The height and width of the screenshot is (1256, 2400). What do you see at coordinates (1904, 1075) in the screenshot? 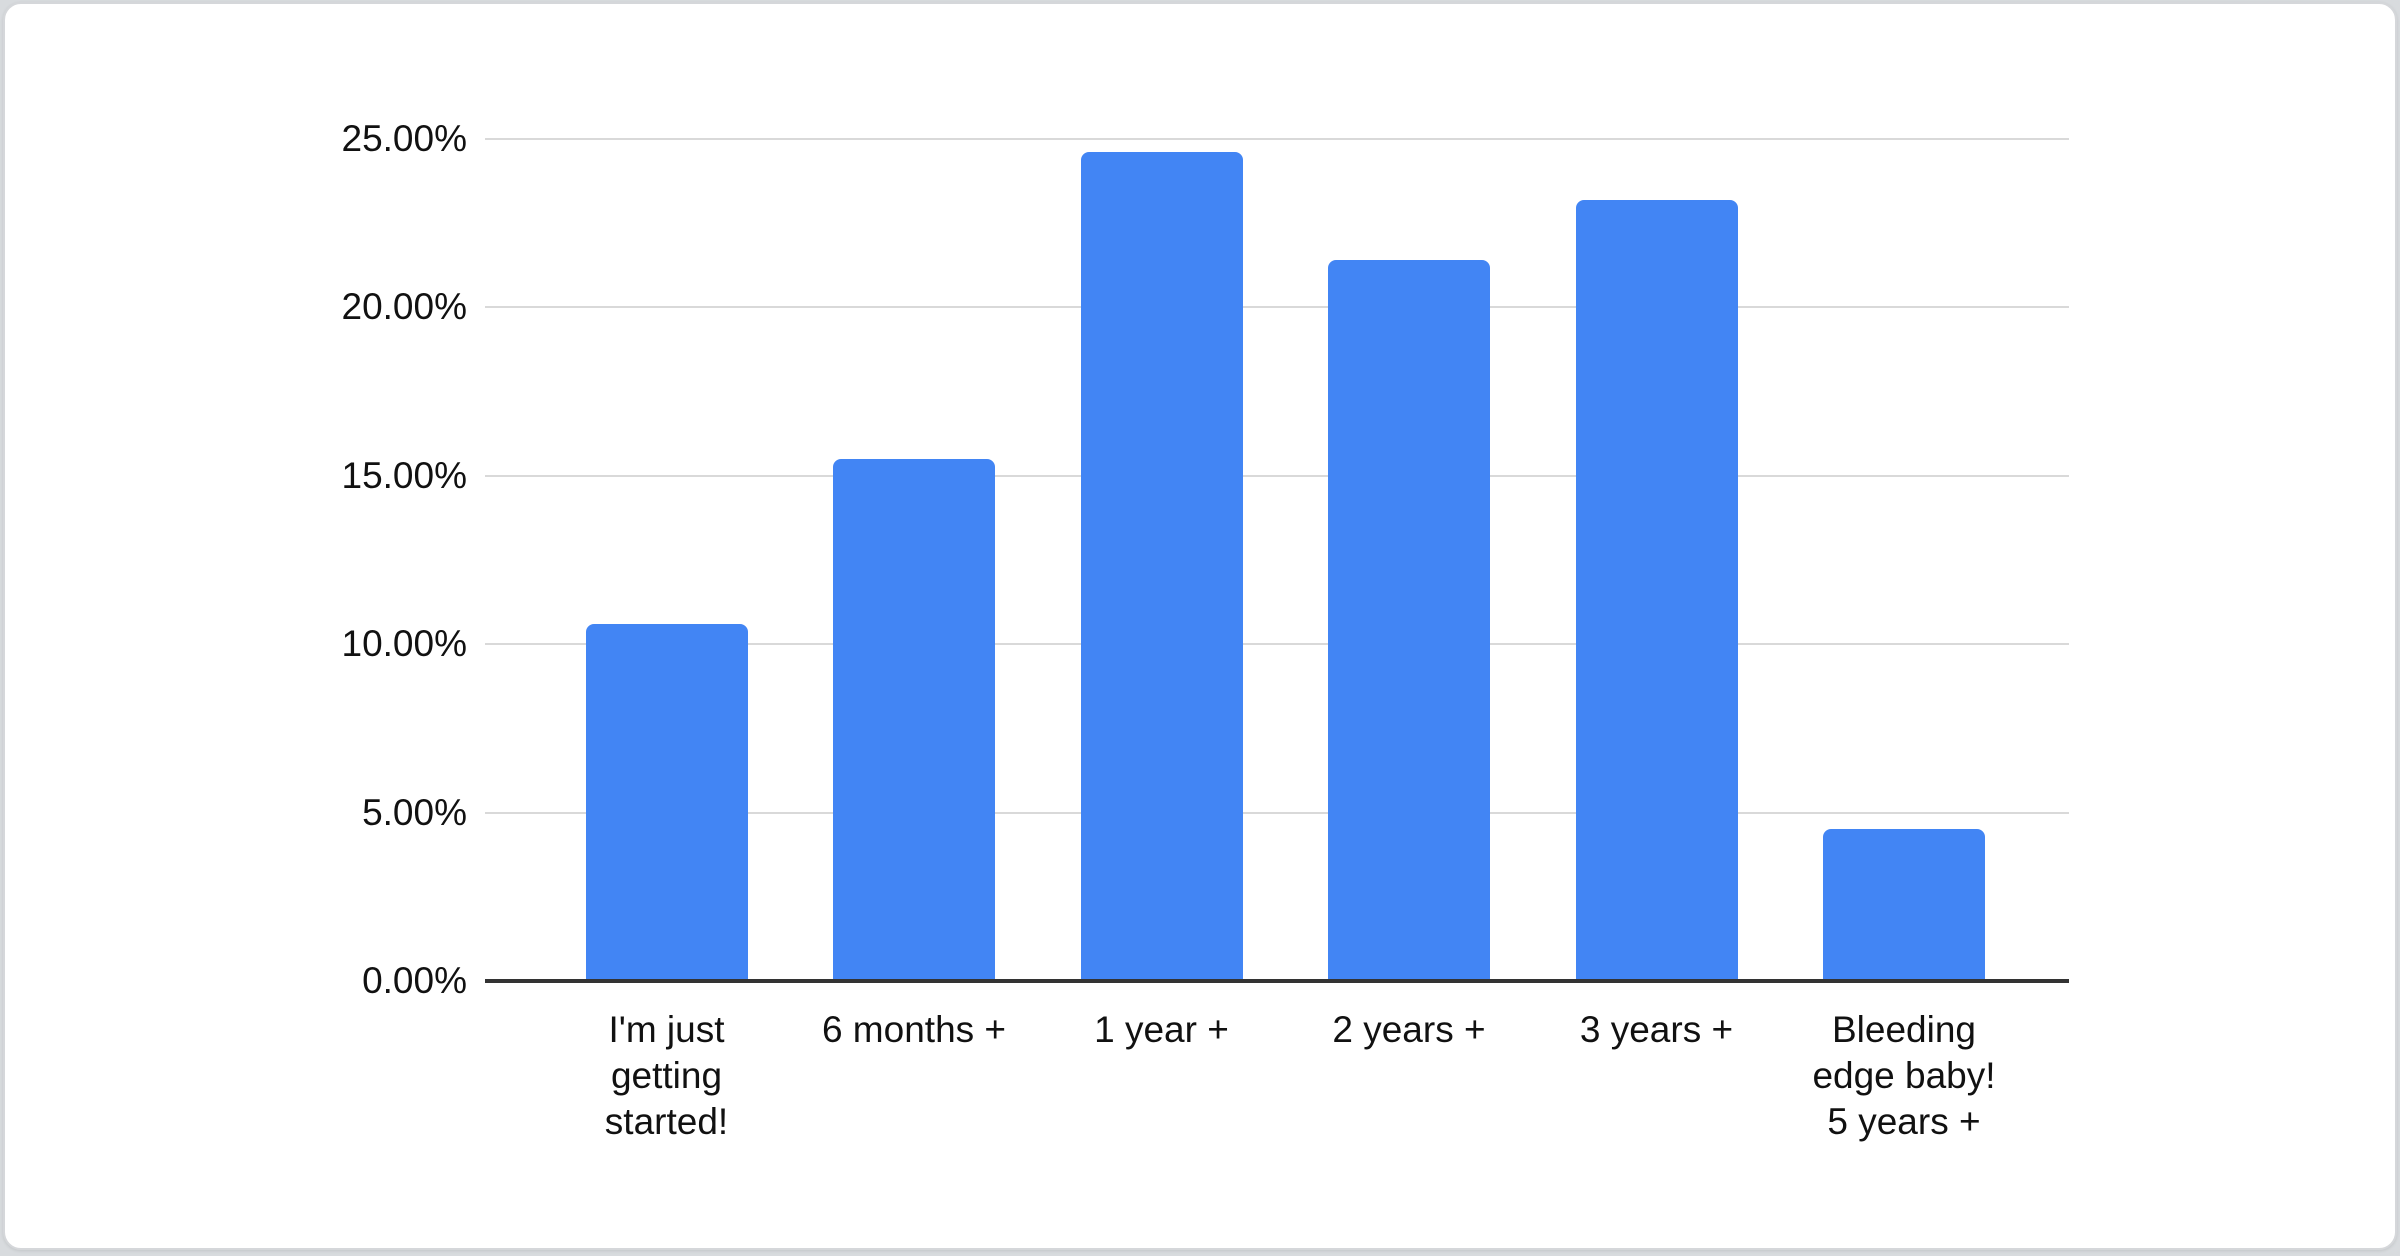
I see `x-axis-category-label: Bleeding edge baby! 5 years +` at bounding box center [1904, 1075].